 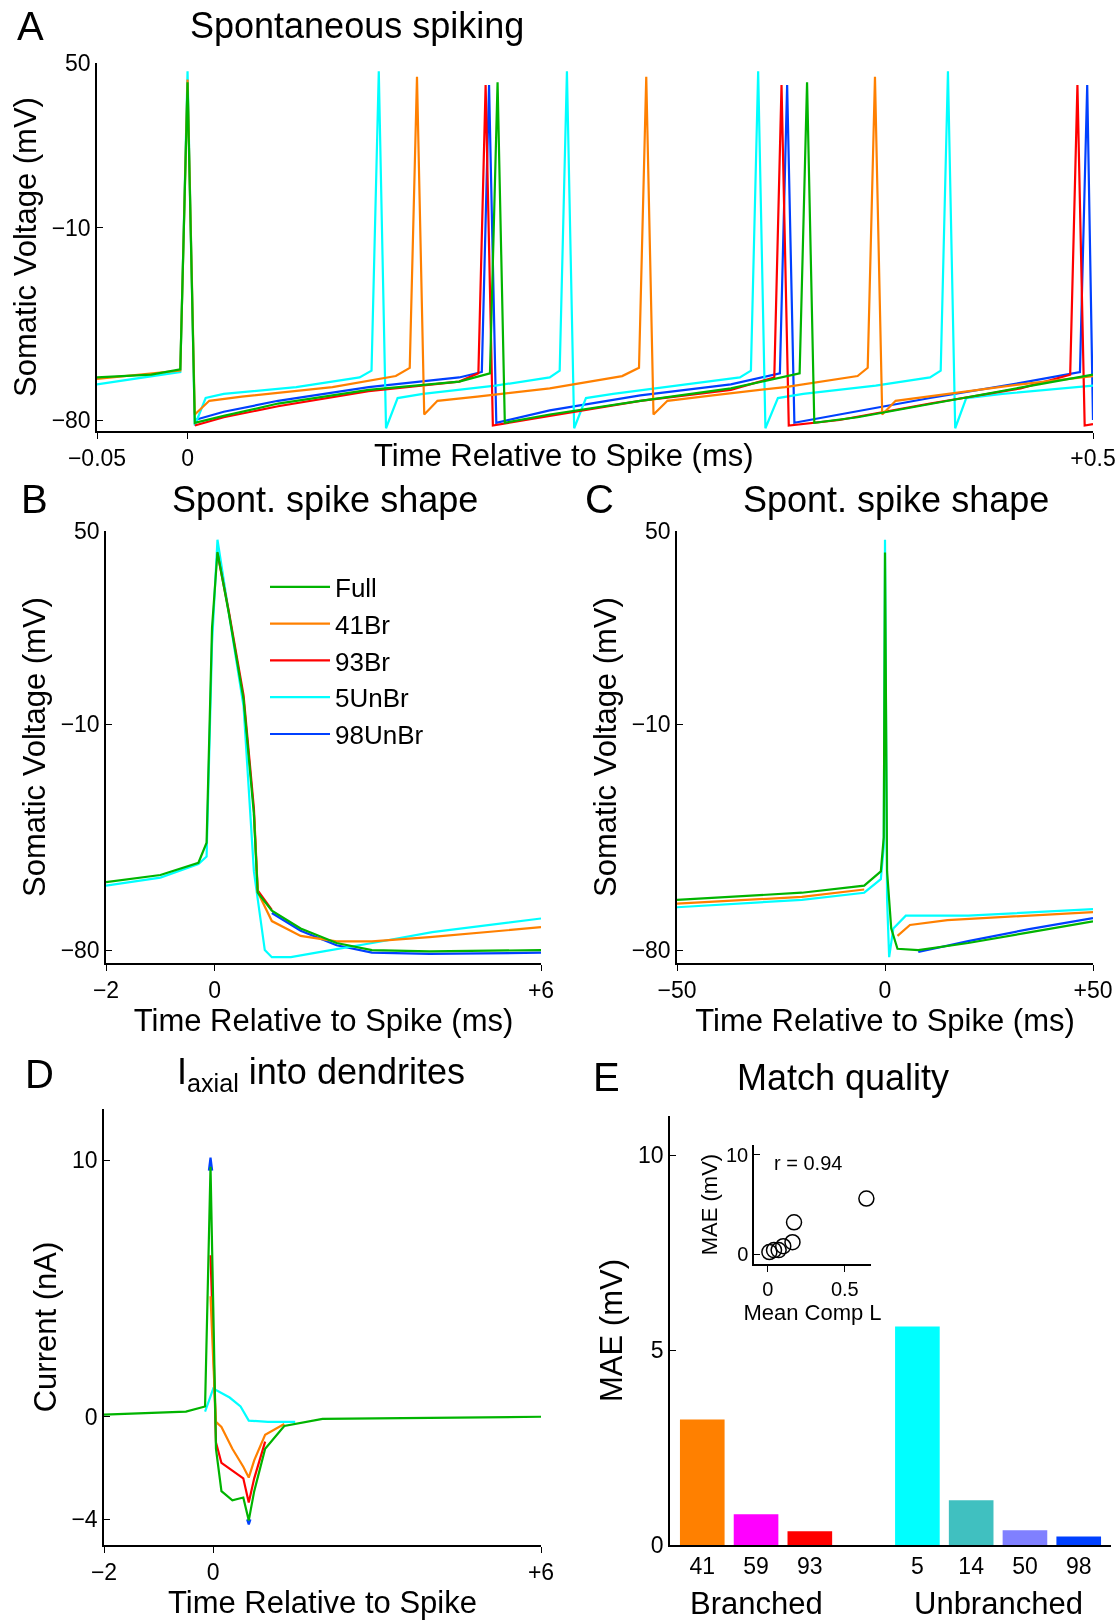 I want to click on x-tick-label: +50, so click(x=1093, y=990).